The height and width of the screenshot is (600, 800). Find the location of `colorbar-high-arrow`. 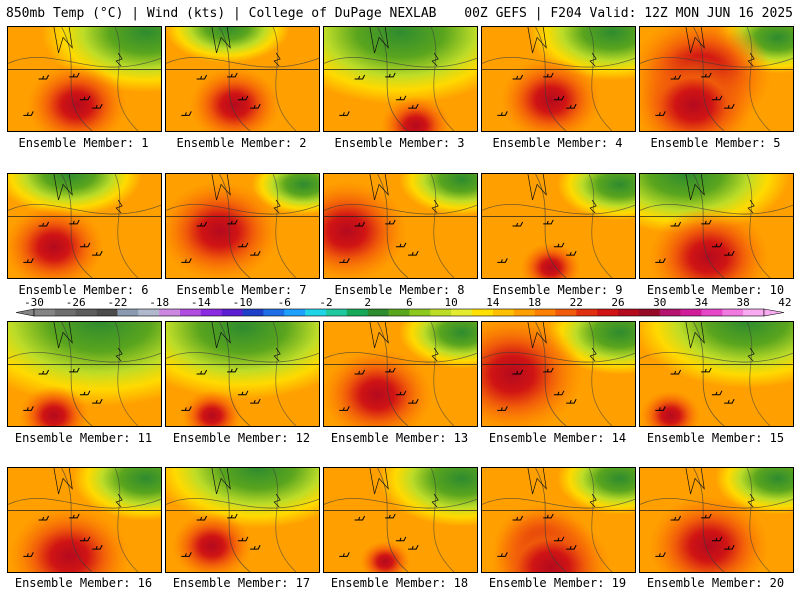

colorbar-high-arrow is located at coordinates (774, 312).